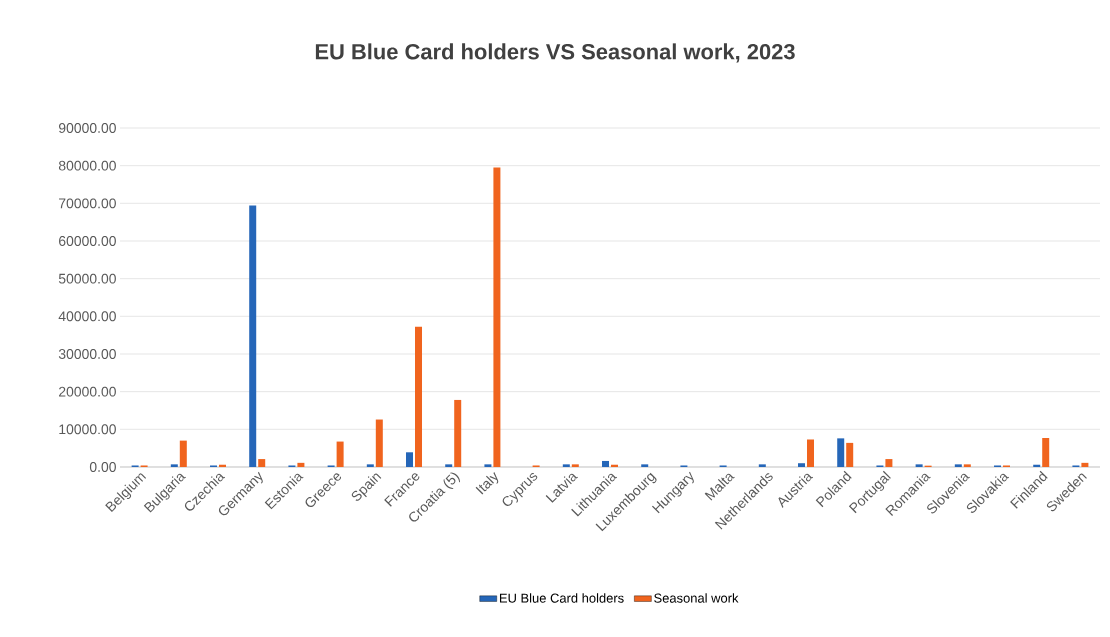  Describe the element at coordinates (87, 391) in the screenshot. I see `y-tick-label: 20000.00` at that location.